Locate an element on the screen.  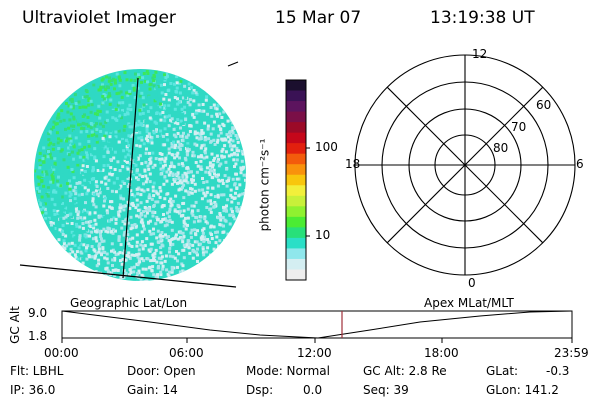
x-tick-1800: 18:00 is located at coordinates (441, 353).